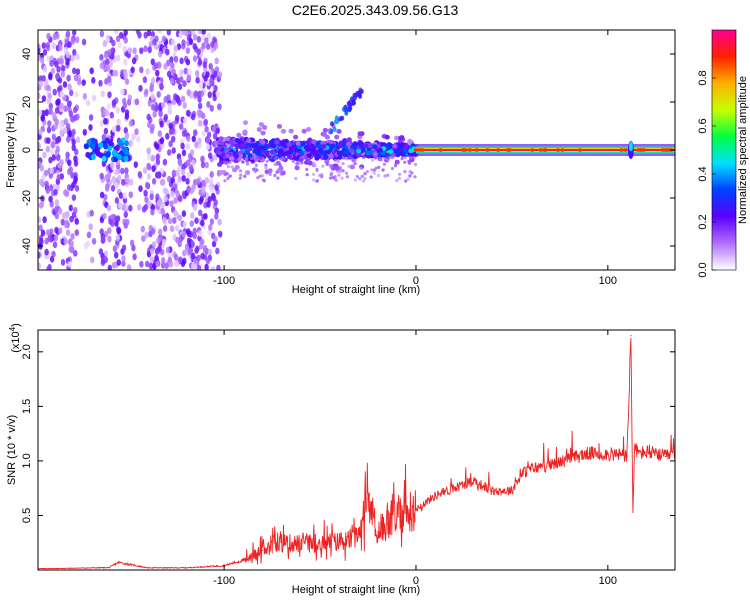 The image size is (750, 600). I want to click on signal-blob, so click(108, 154).